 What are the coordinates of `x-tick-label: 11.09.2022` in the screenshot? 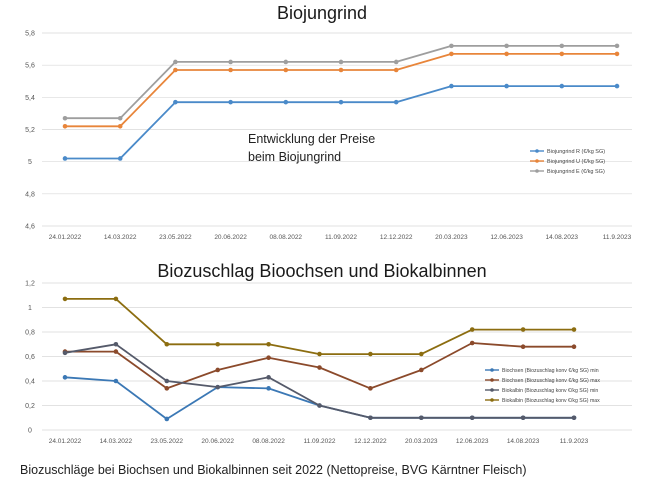 It's located at (319, 441).